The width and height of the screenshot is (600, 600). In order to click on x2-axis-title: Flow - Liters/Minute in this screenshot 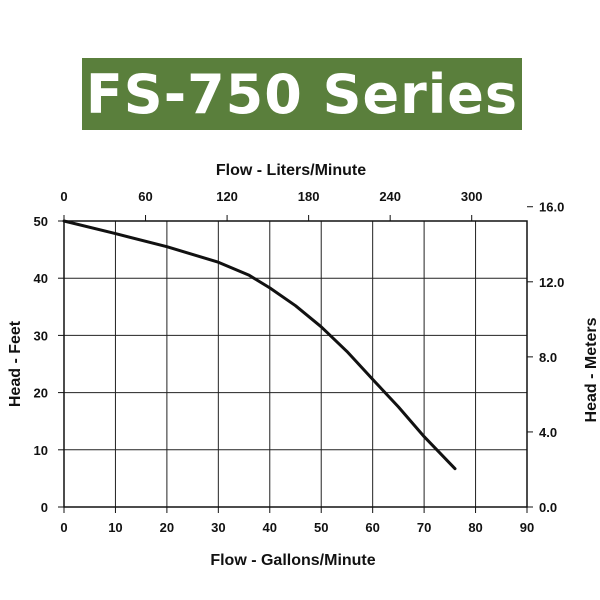, I will do `click(291, 170)`.